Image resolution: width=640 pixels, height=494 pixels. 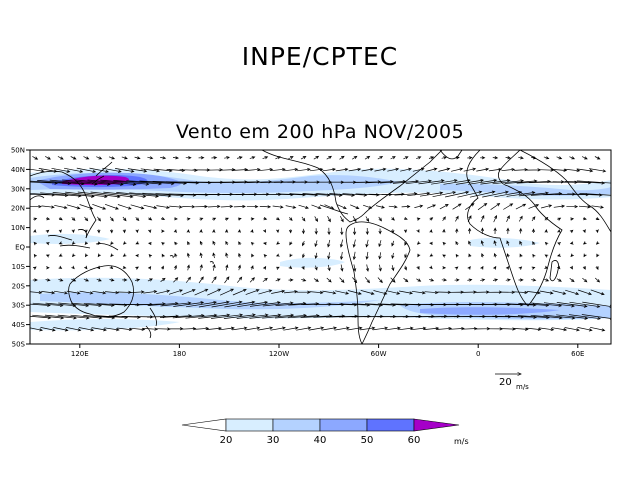 I want to click on lon-label: 120E, so click(x=80, y=354).